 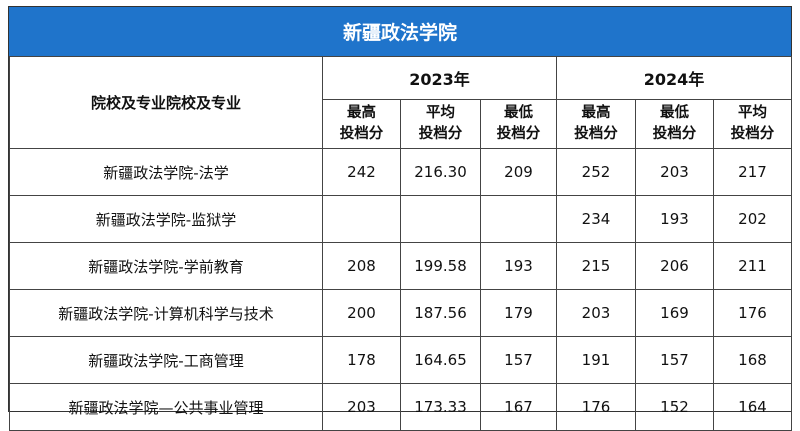 What do you see at coordinates (361, 313) in the screenshot?
I see `score-cell: 200` at bounding box center [361, 313].